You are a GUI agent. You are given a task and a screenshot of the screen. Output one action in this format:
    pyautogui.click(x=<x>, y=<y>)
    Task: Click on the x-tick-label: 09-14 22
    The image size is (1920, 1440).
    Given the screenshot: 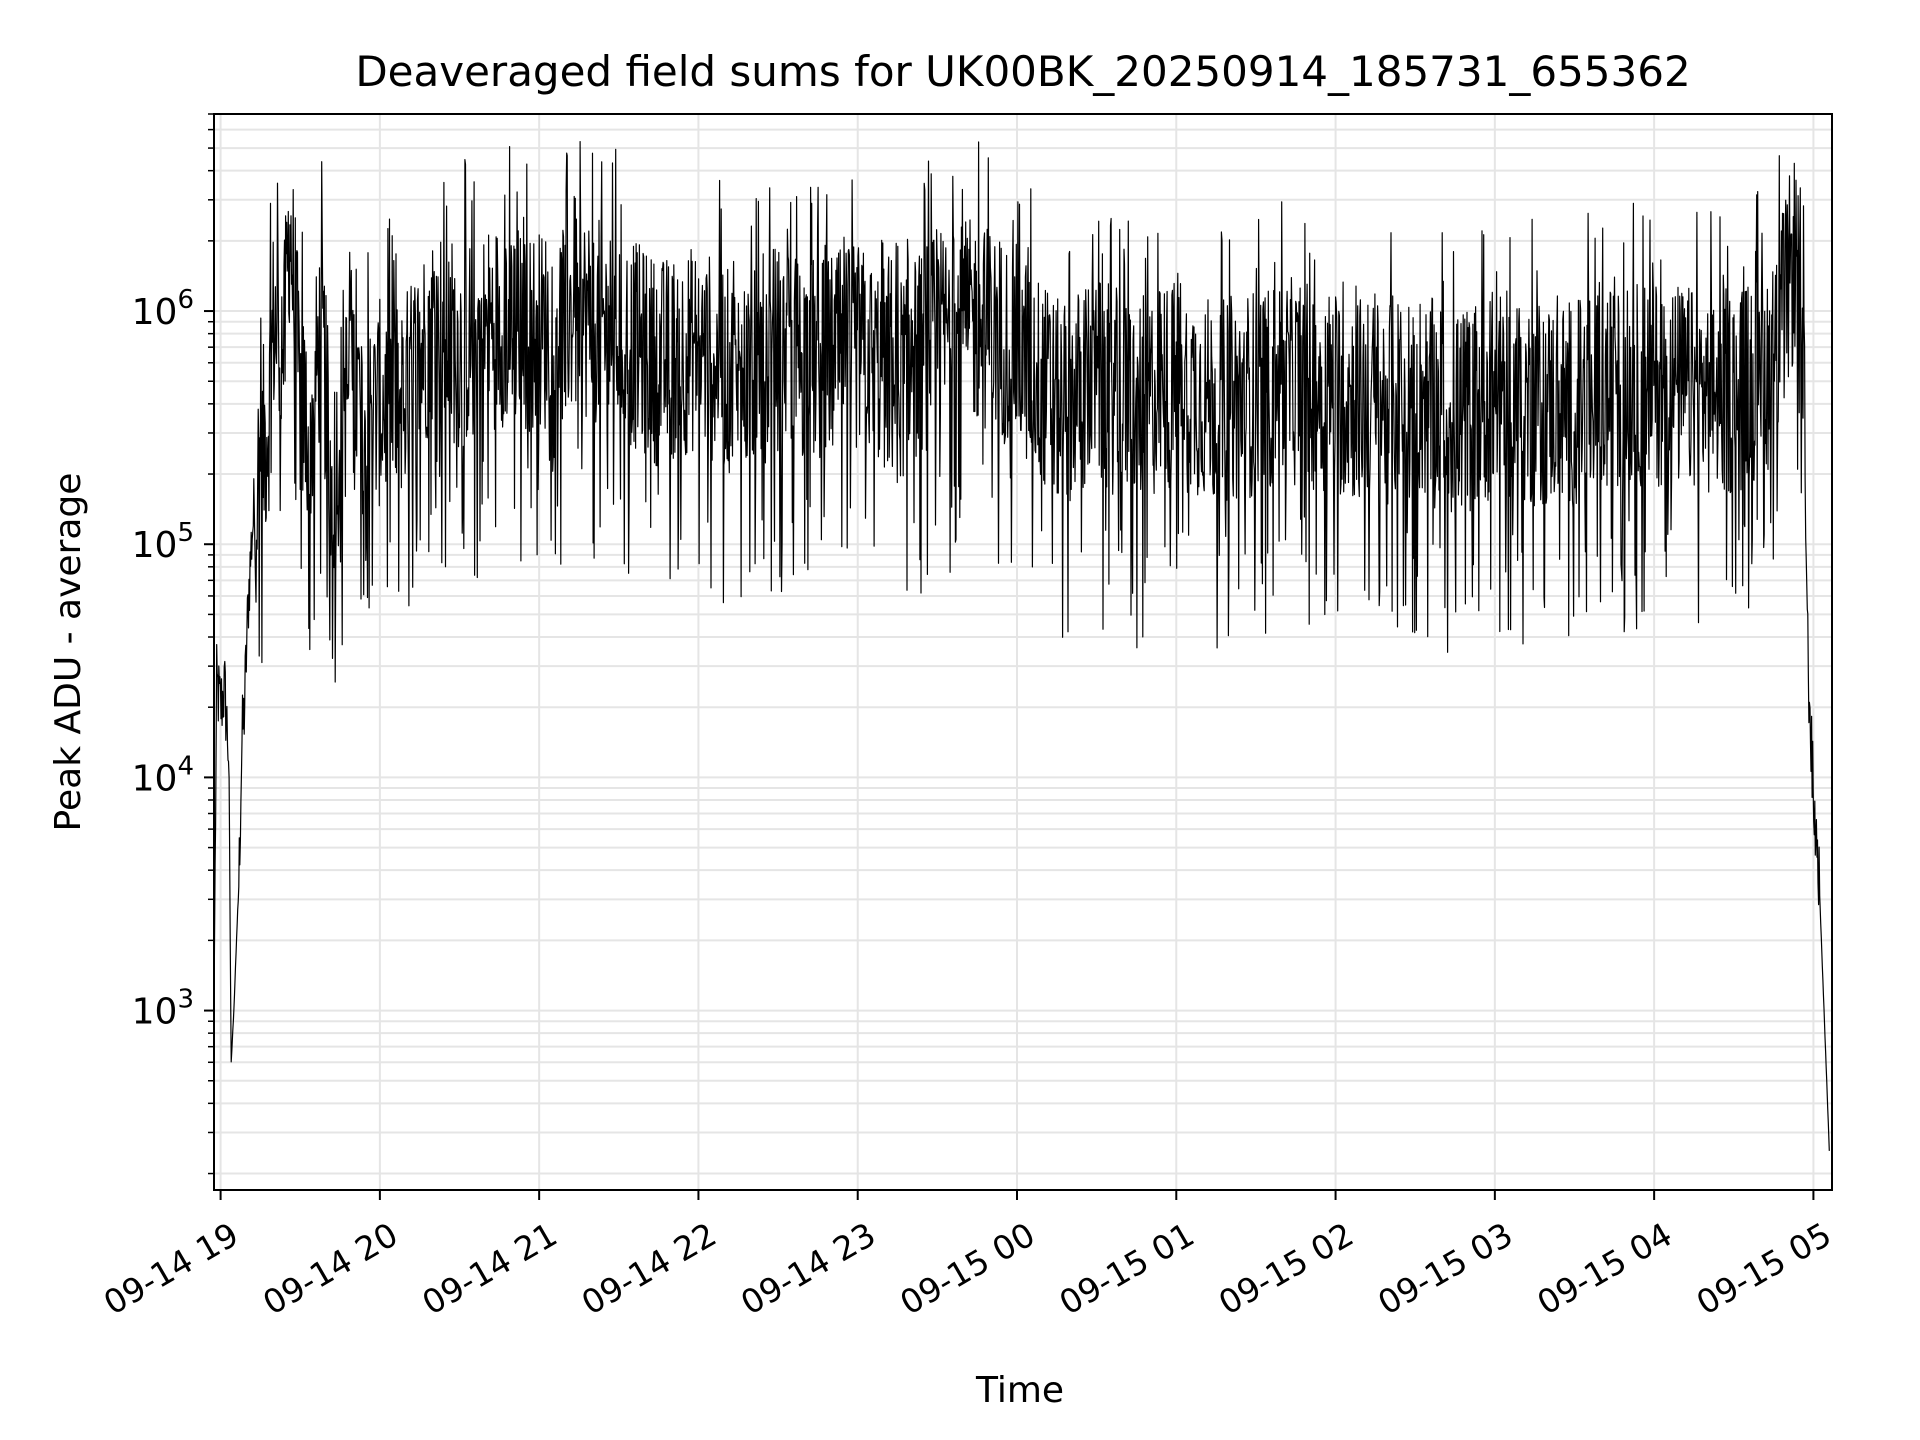 What is the action you would take?
    pyautogui.click(x=649, y=1269)
    